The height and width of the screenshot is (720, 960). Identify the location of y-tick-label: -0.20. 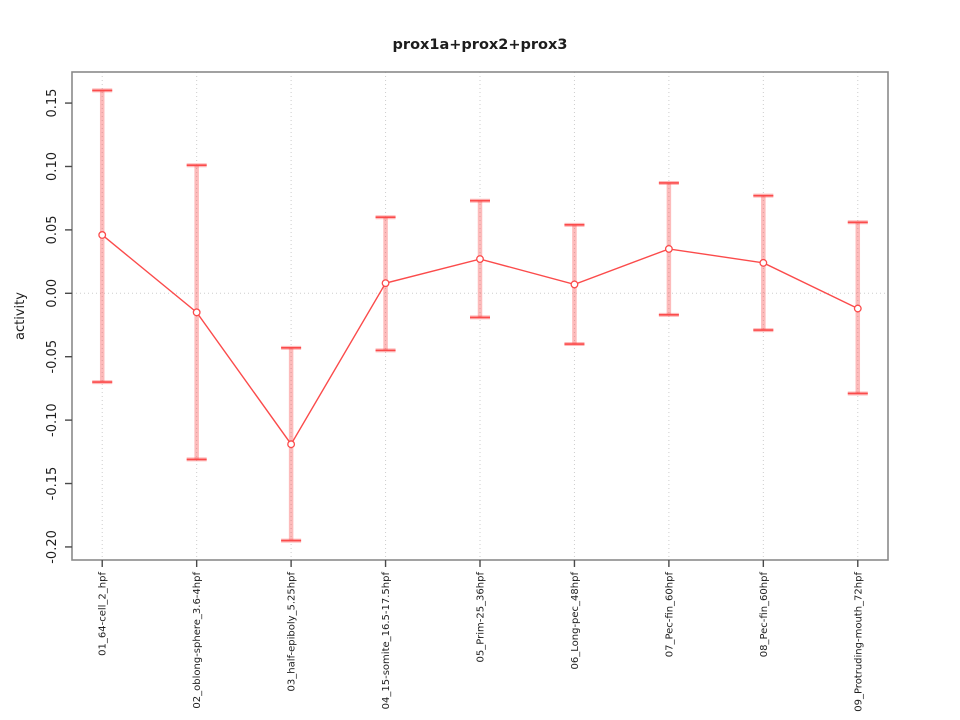
(52, 547).